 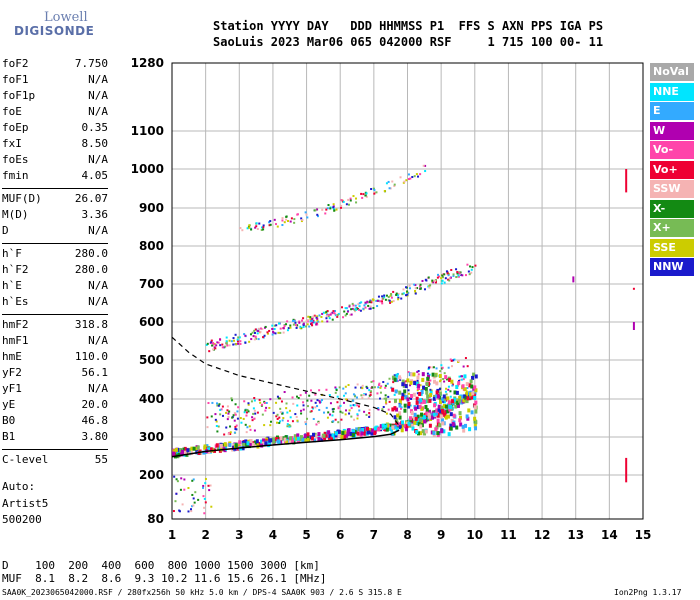 I want to click on x-tick-label: 8, so click(x=407, y=535).